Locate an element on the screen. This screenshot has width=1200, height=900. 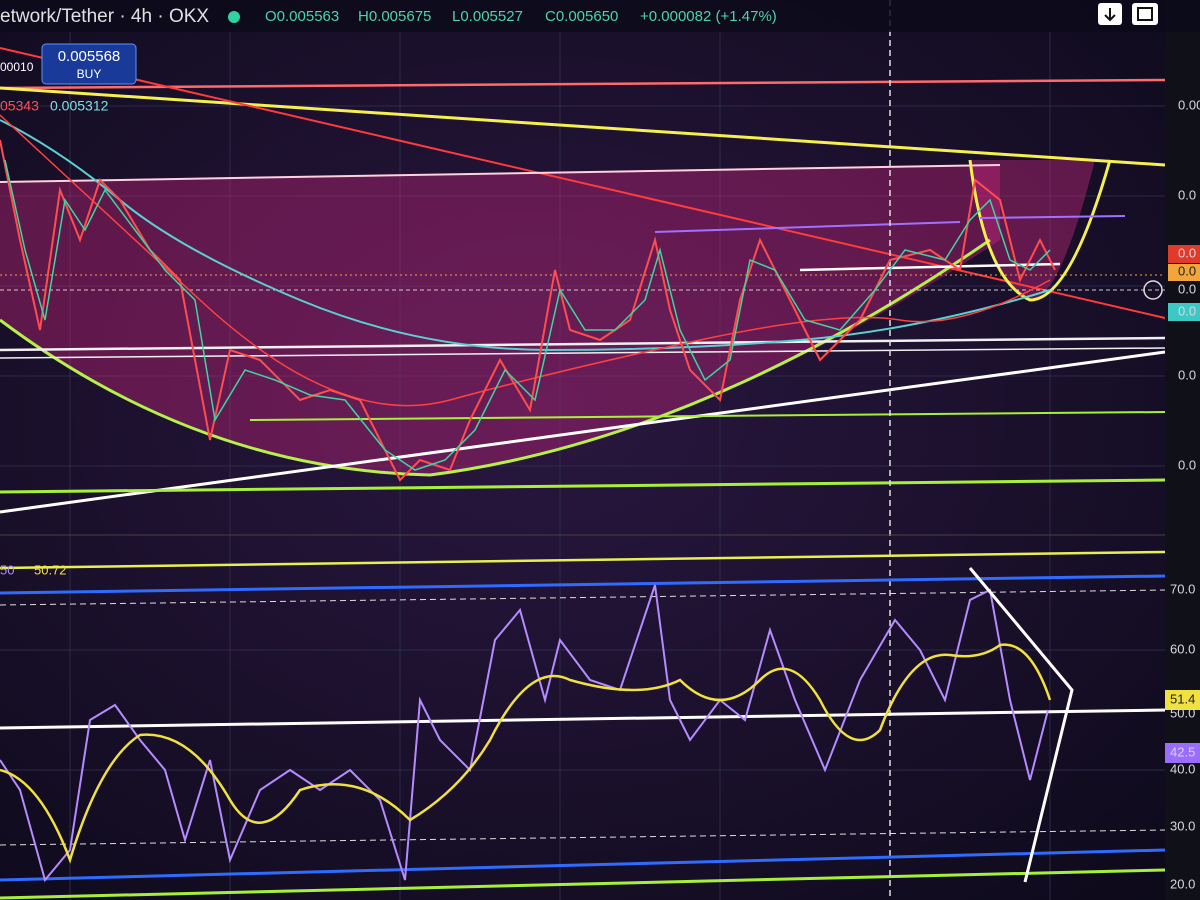
ma-red-label: 05343 is located at coordinates (19, 106).